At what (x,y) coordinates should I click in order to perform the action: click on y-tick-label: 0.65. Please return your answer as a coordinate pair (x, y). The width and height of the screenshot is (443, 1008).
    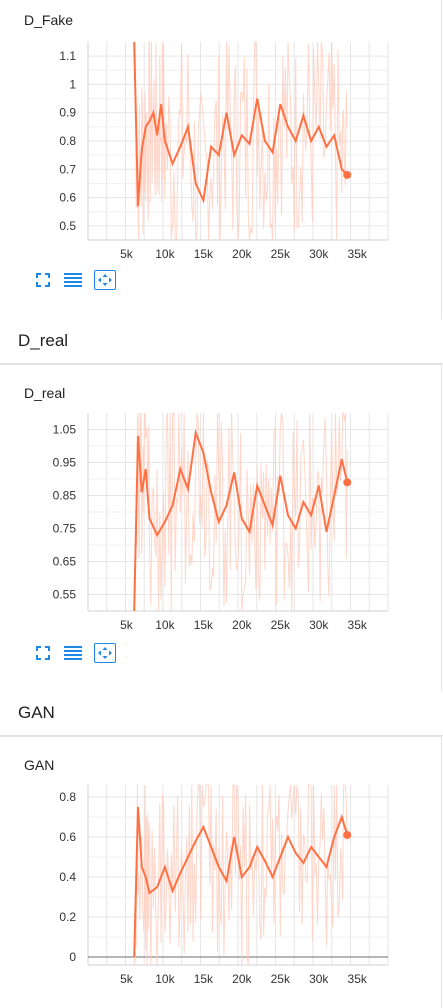
    Looking at the image, I should click on (65, 562).